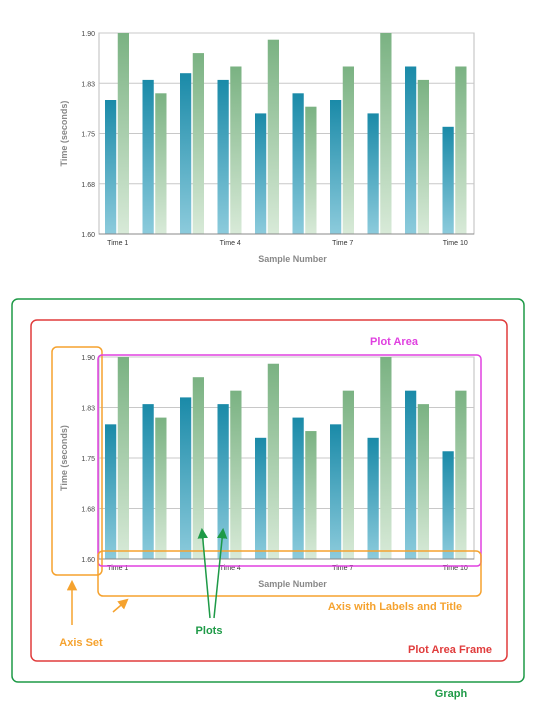 The image size is (537, 711). I want to click on axis-labels-arrow, so click(120, 606).